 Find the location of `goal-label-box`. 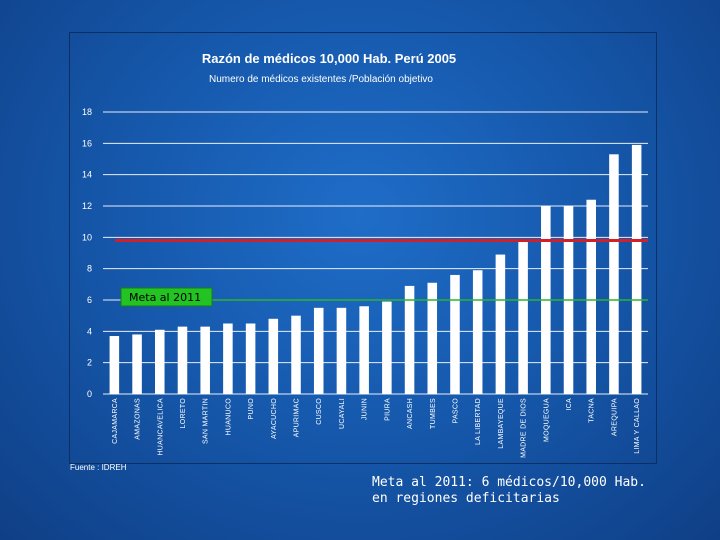

goal-label-box is located at coordinates (166, 297).